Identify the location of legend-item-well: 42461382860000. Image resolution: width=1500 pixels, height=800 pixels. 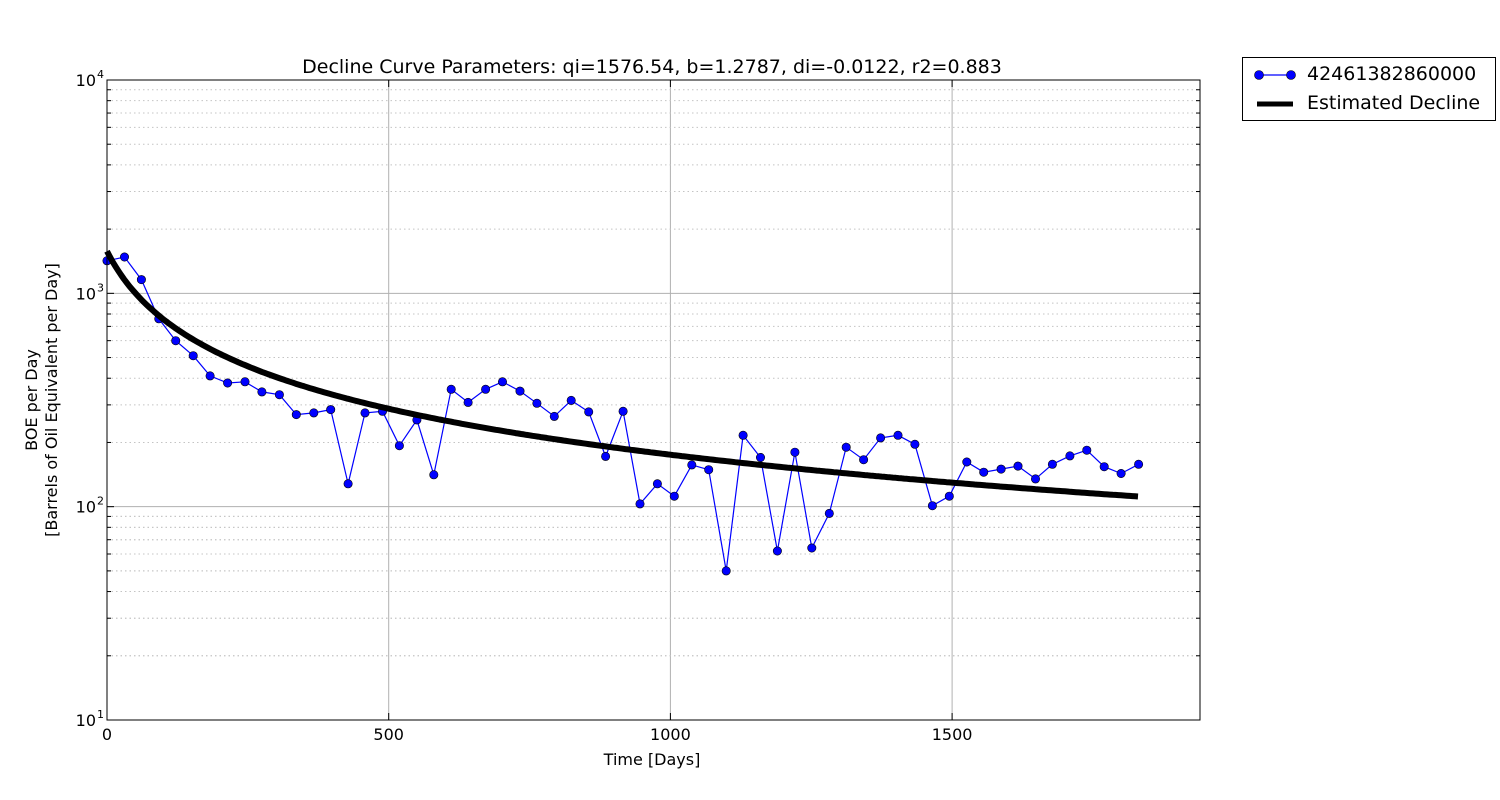
(1369, 75).